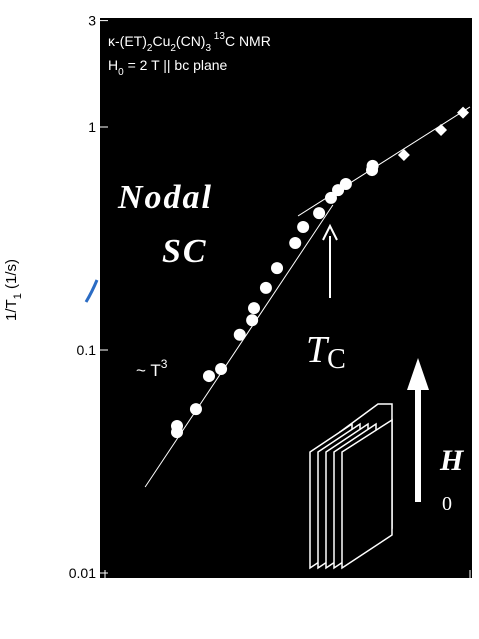 This screenshot has width=479, height=639. I want to click on y-axis-label: 1/T1 (1/s), so click(13, 290).